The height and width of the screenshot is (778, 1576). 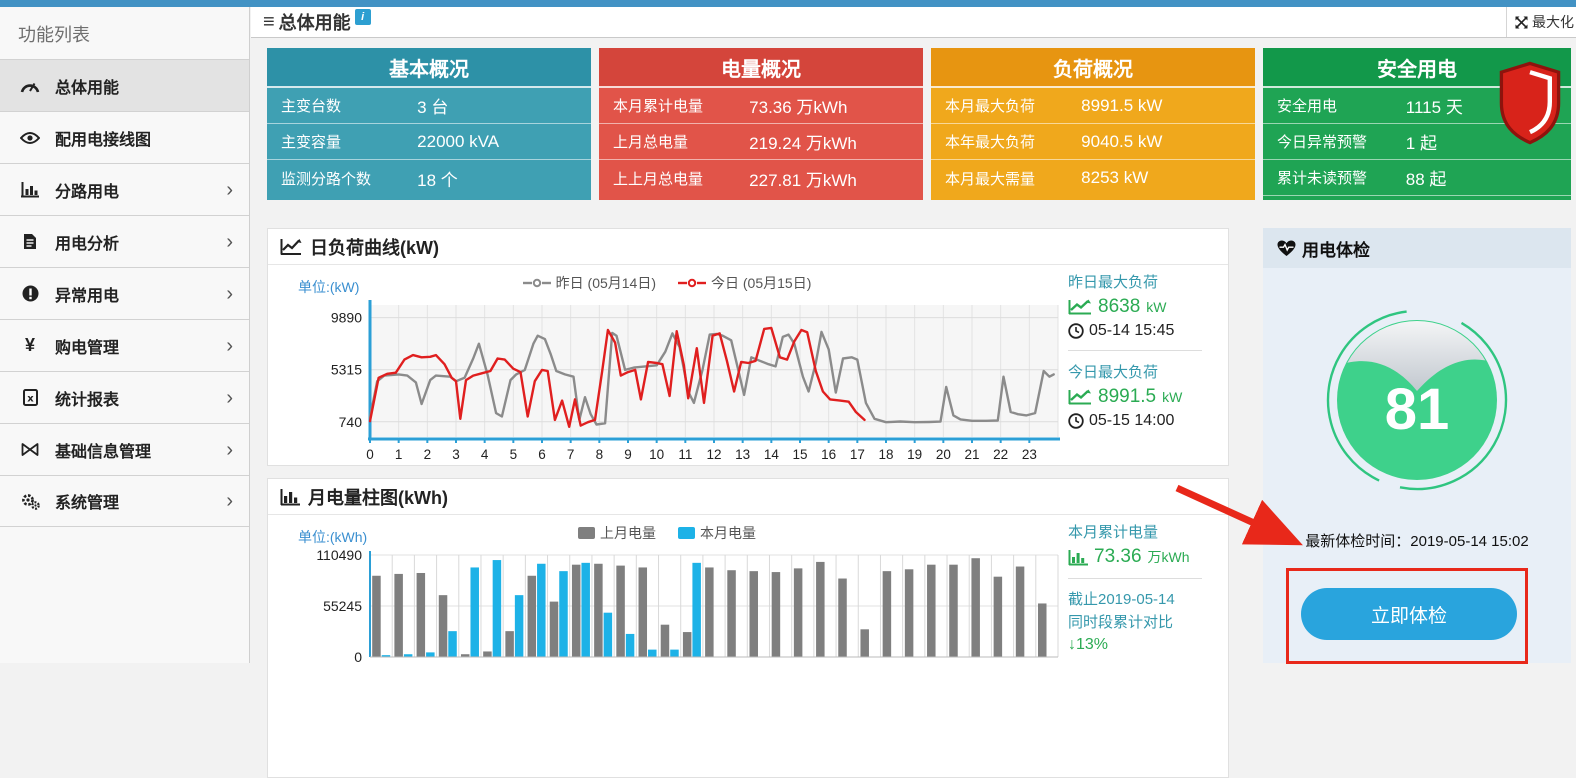 I want to click on sidebar-item-label: 系统管理, so click(x=87, y=501).